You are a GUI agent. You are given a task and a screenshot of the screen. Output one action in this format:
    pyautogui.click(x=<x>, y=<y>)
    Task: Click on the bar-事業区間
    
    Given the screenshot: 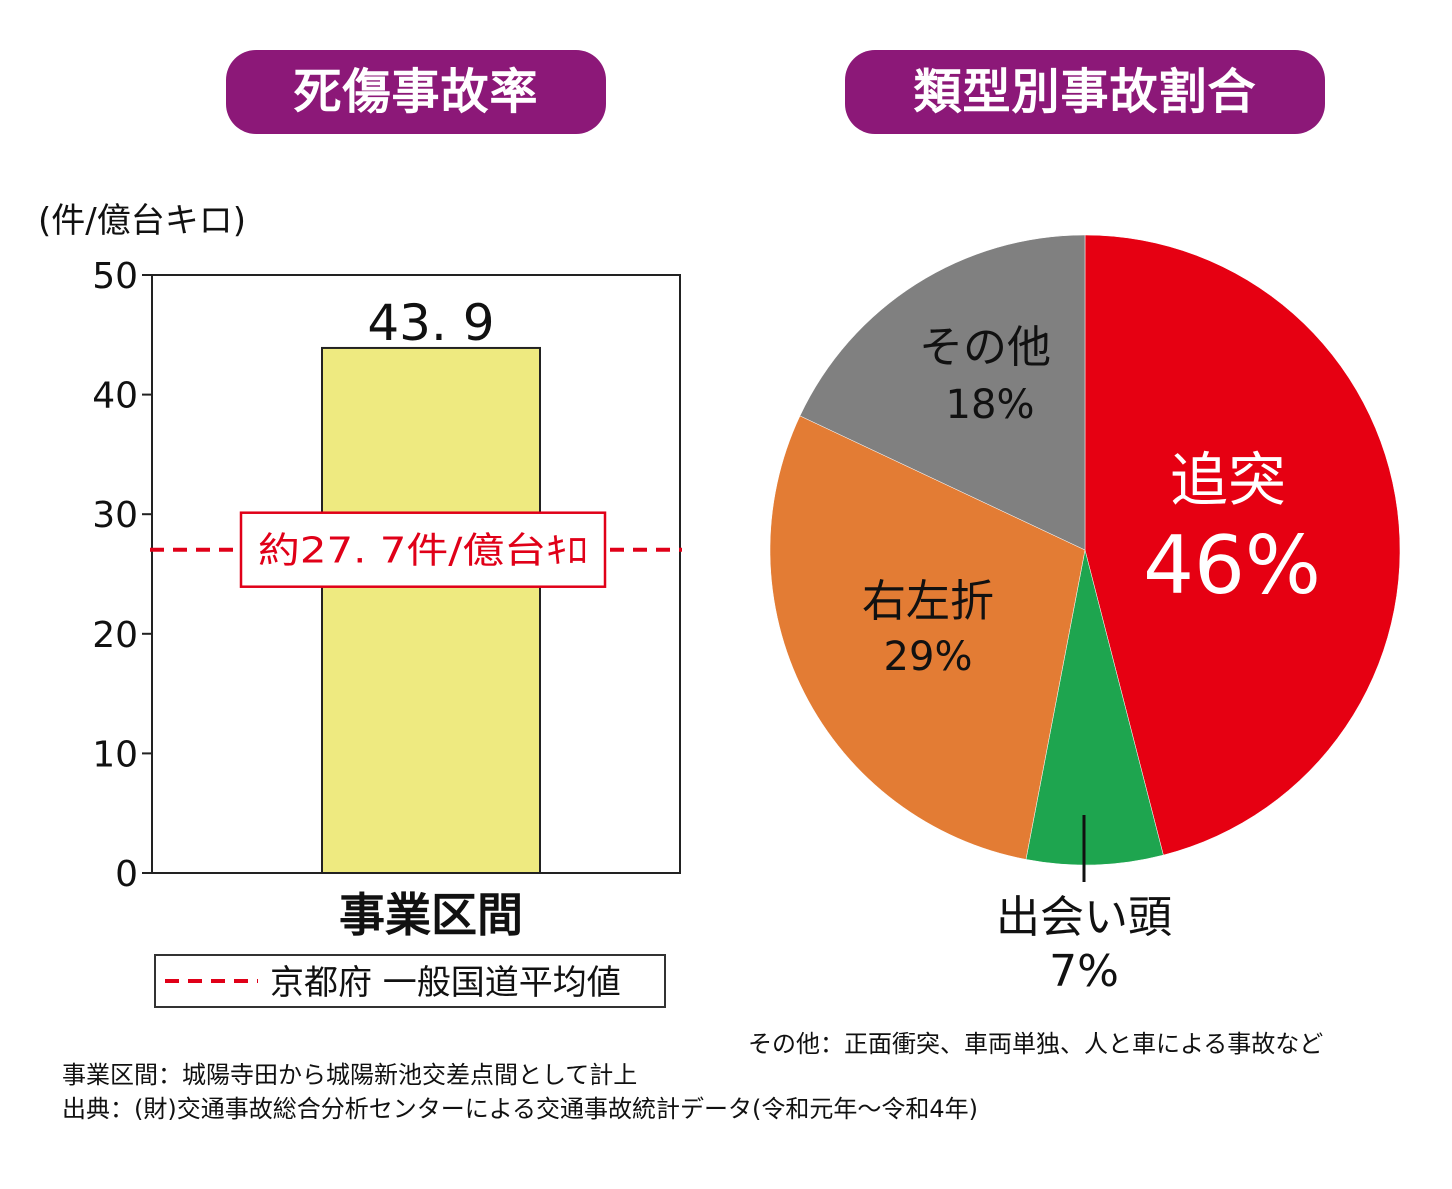 What is the action you would take?
    pyautogui.click(x=431, y=610)
    